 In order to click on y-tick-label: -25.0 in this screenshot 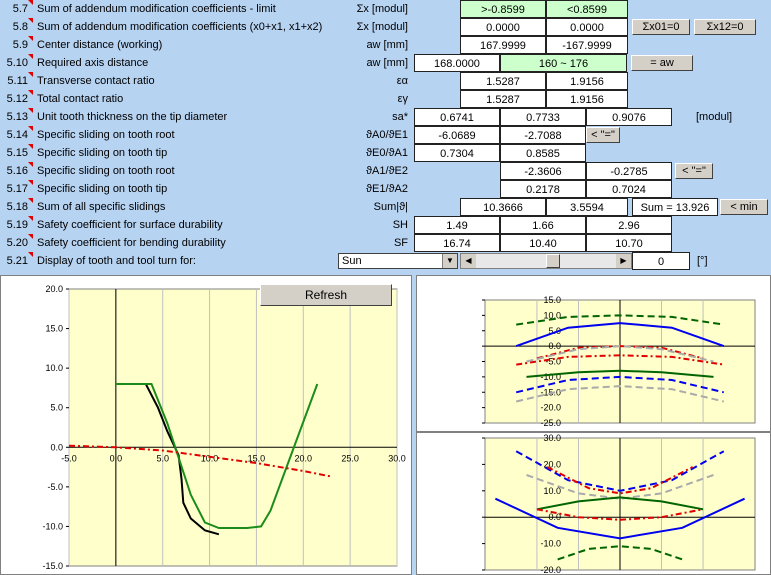, I will do `click(550, 423)`.